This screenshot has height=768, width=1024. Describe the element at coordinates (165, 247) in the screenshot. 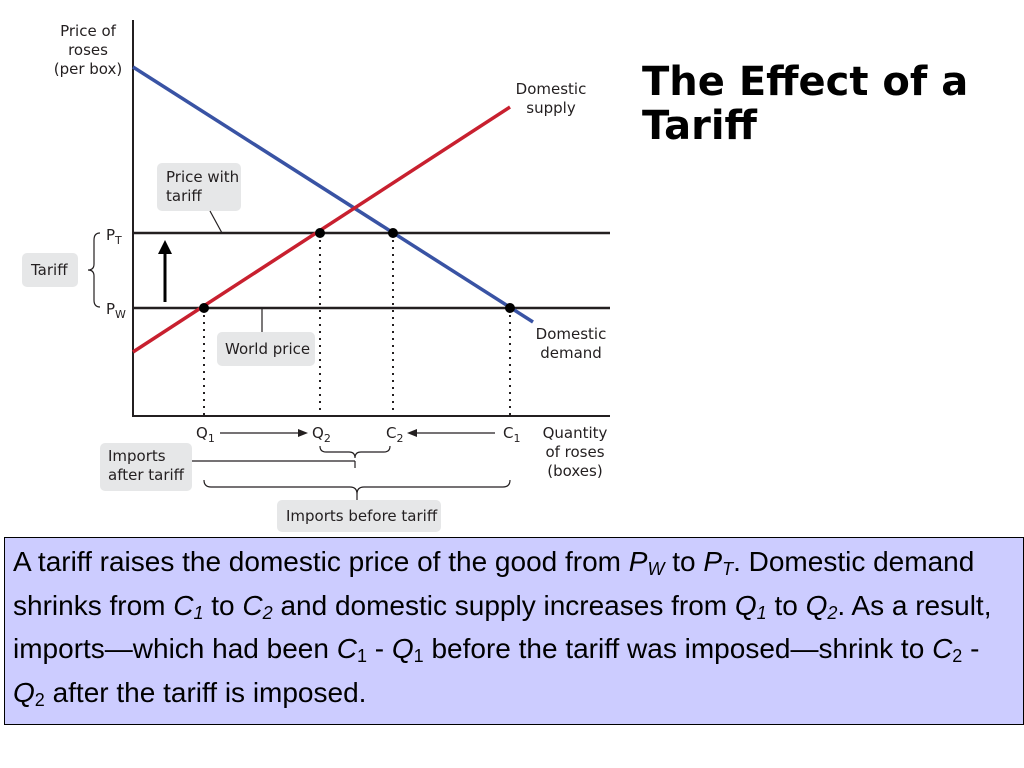

I see `arrow-head` at that location.